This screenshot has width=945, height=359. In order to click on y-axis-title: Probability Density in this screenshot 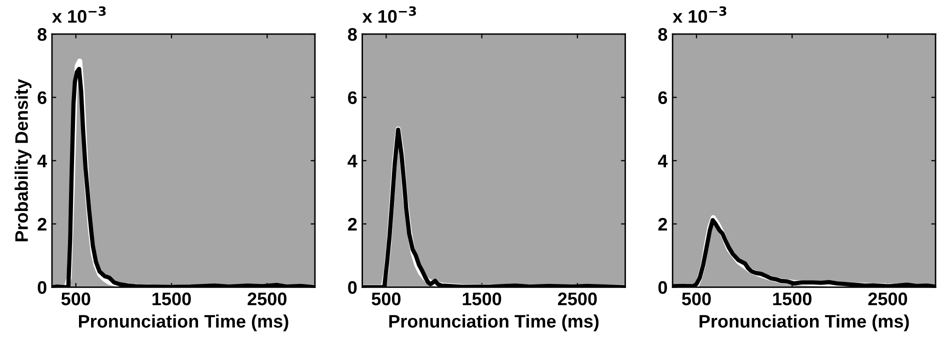, I will do `click(23, 160)`.